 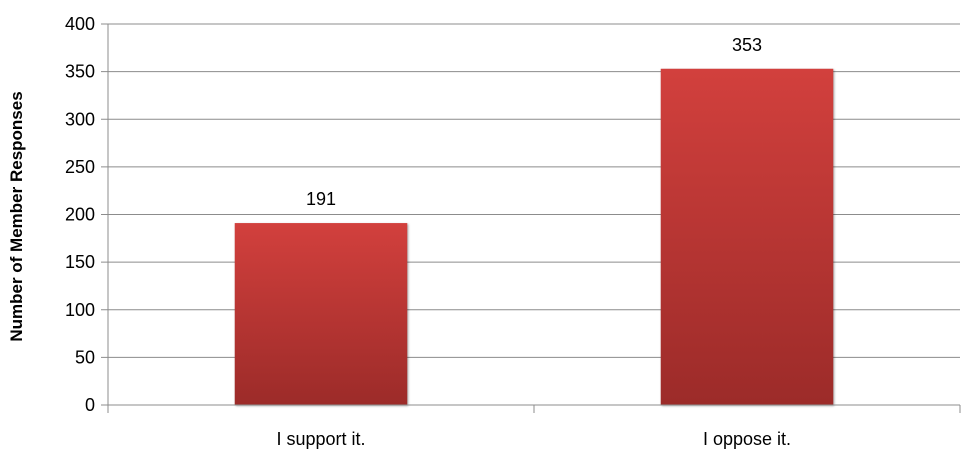 I want to click on y-tick-label: 350, so click(x=80, y=72).